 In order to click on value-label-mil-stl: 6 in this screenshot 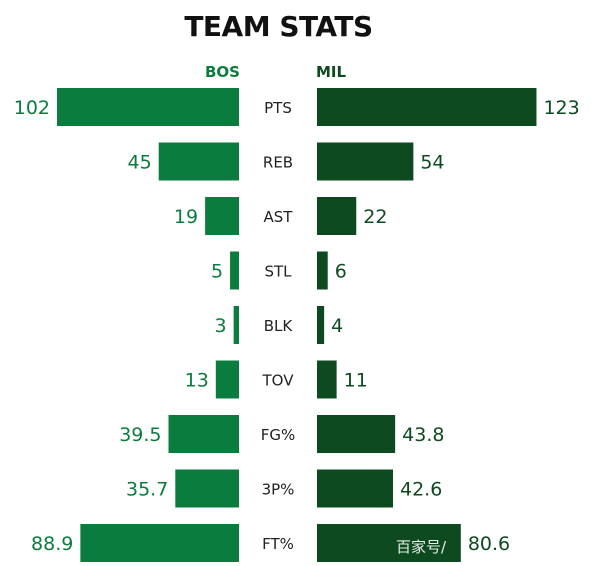, I will do `click(341, 272)`.